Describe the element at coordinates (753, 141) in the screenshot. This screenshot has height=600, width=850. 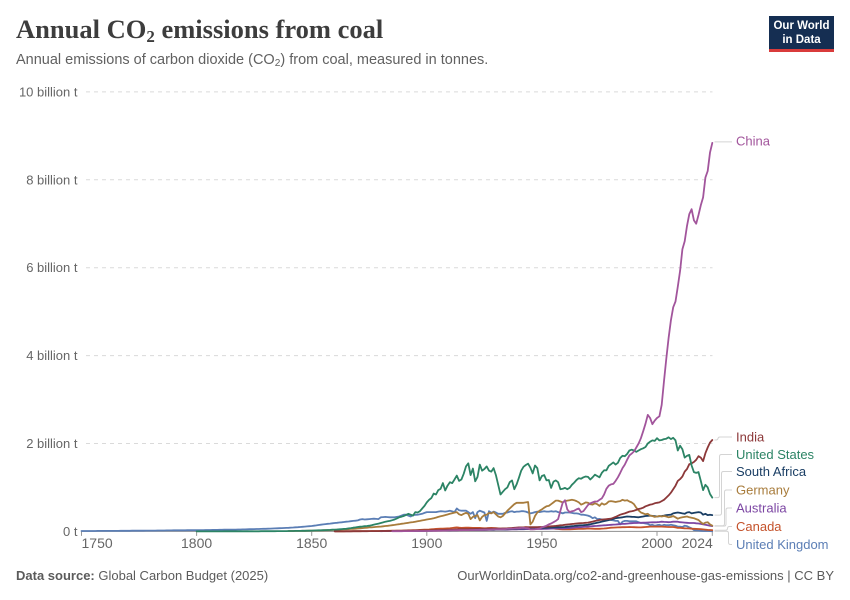
I see `svg-text: China` at that location.